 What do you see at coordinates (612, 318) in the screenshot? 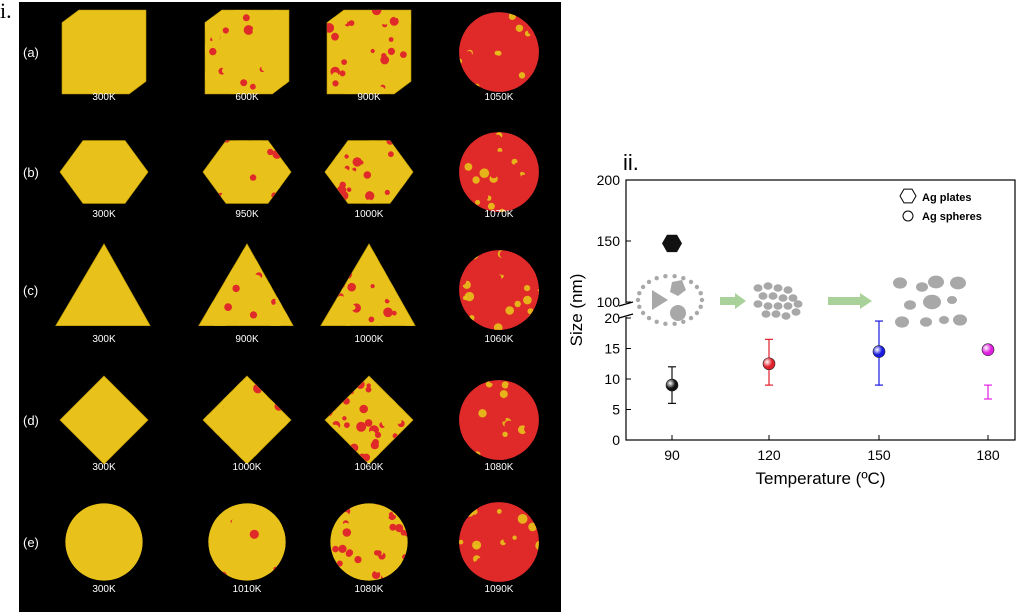
I see `y-tick-label: 20` at bounding box center [612, 318].